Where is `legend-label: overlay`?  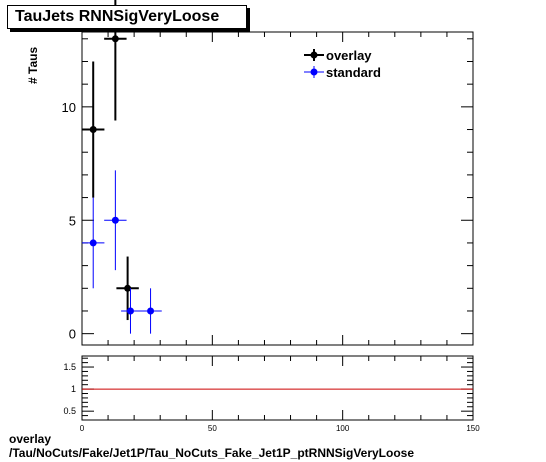
legend-label: overlay is located at coordinates (349, 55).